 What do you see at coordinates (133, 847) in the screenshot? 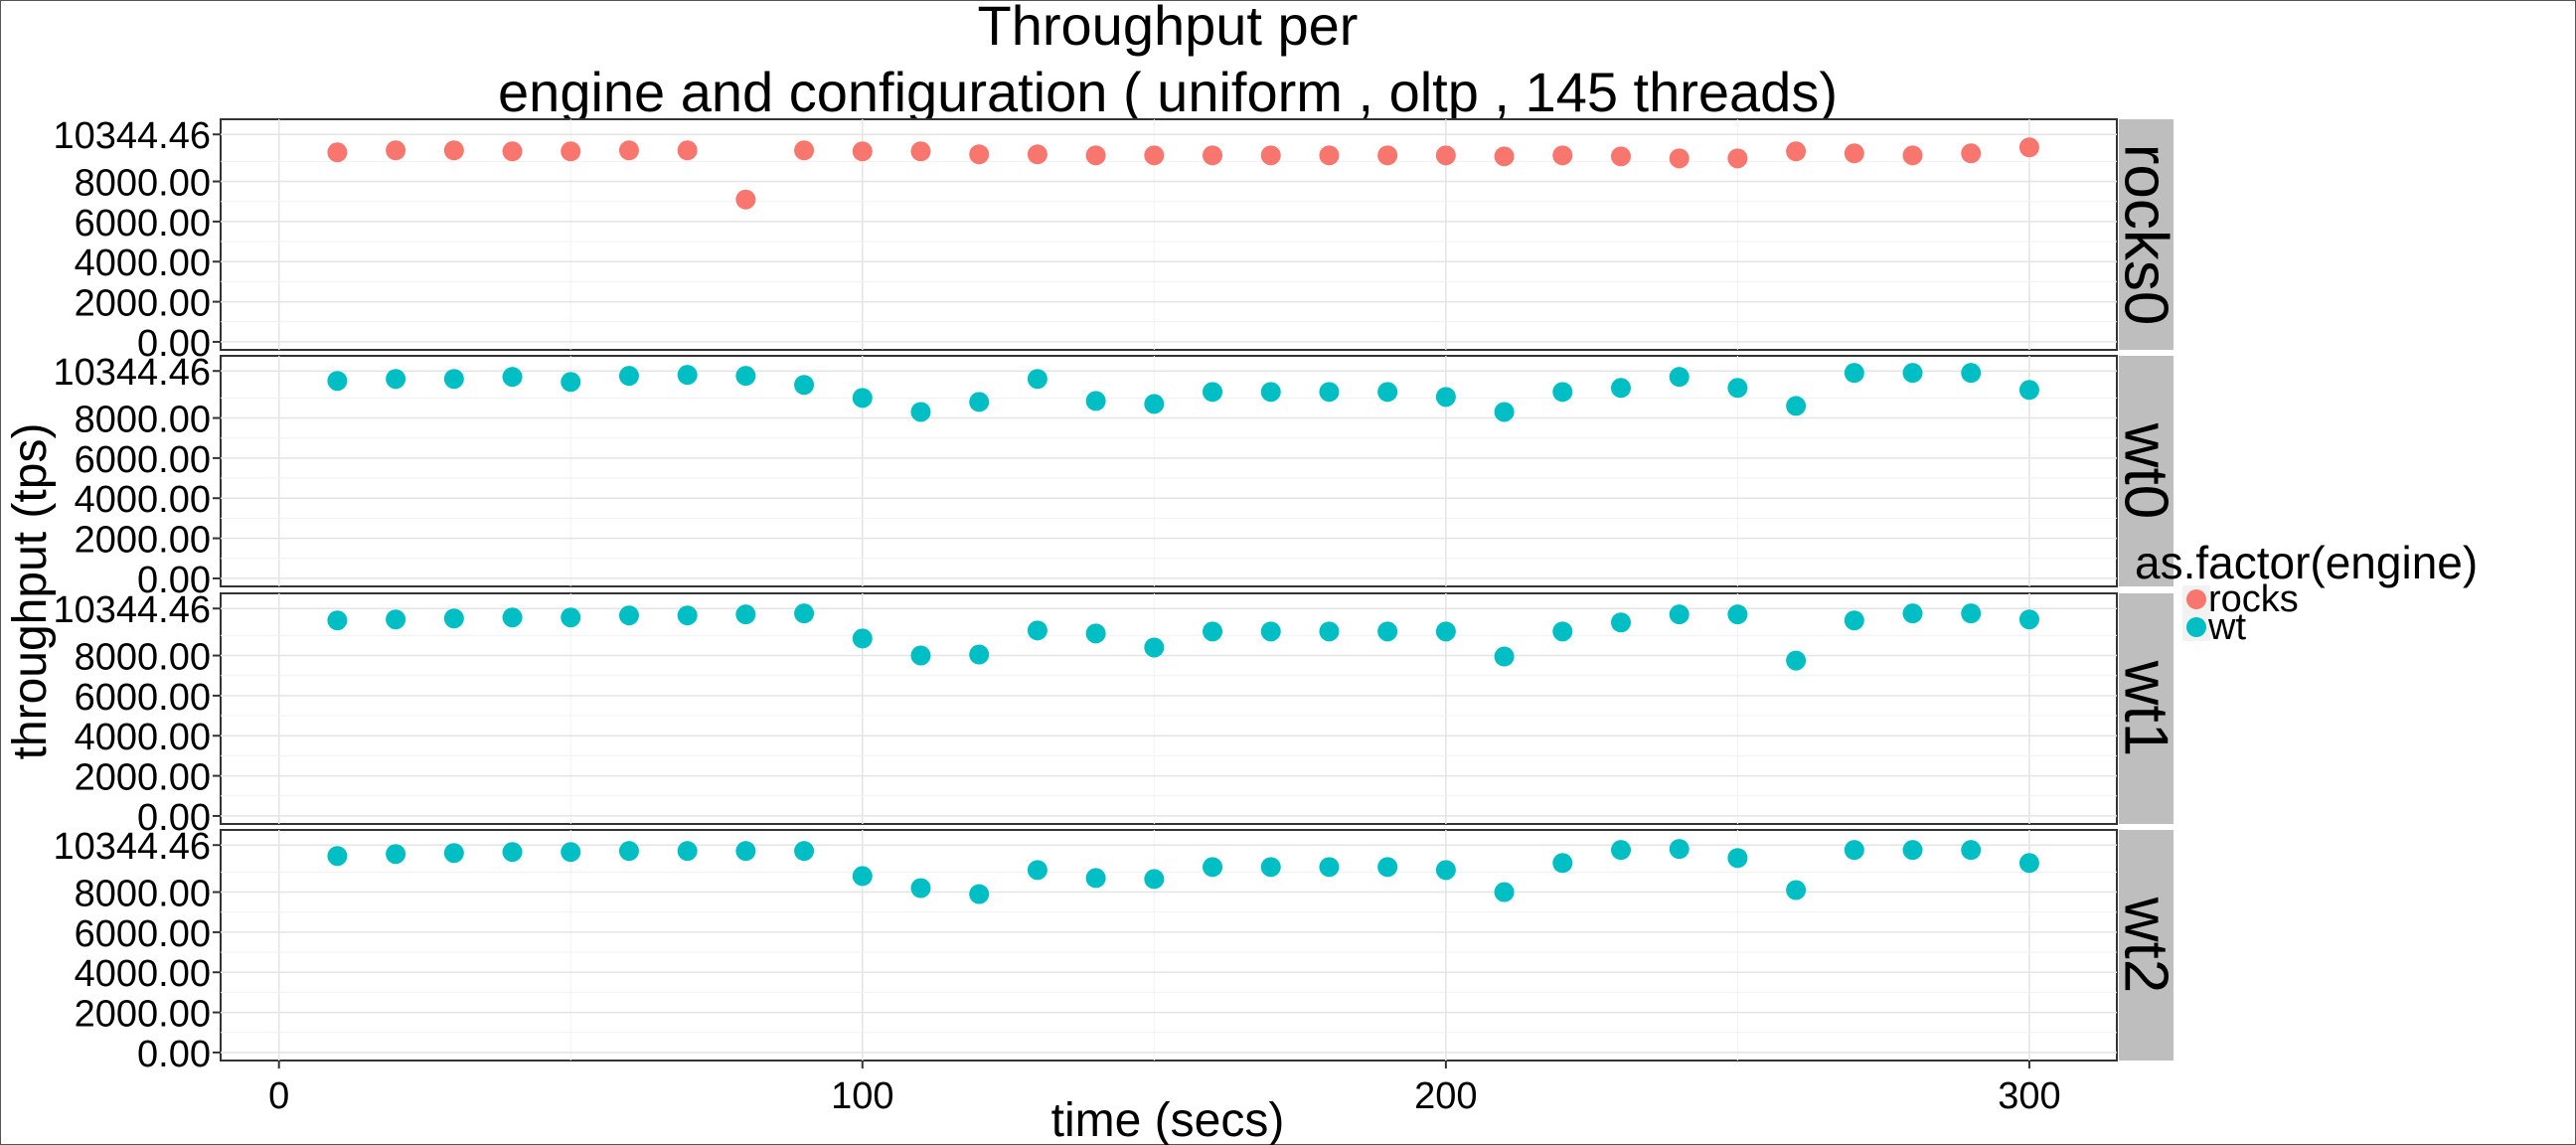
I see `y-tick-label: 10344.46` at bounding box center [133, 847].